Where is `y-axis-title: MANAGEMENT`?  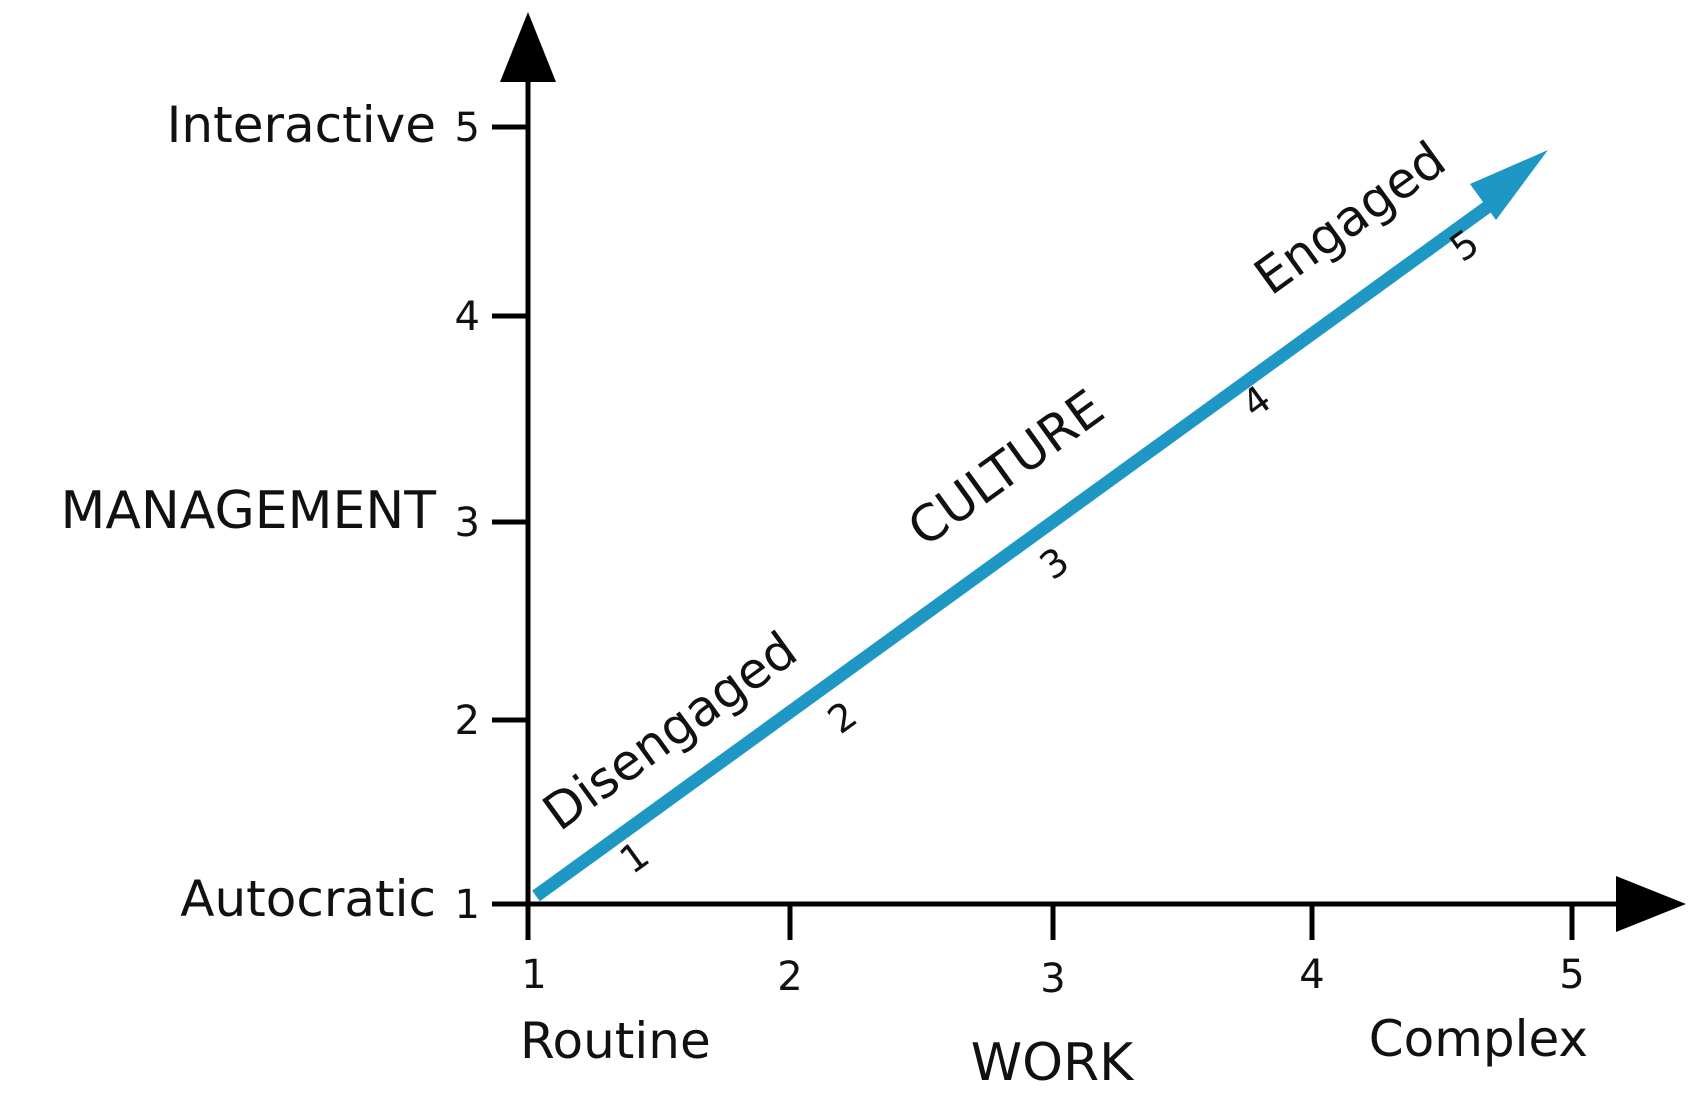
y-axis-title: MANAGEMENT is located at coordinates (248, 511).